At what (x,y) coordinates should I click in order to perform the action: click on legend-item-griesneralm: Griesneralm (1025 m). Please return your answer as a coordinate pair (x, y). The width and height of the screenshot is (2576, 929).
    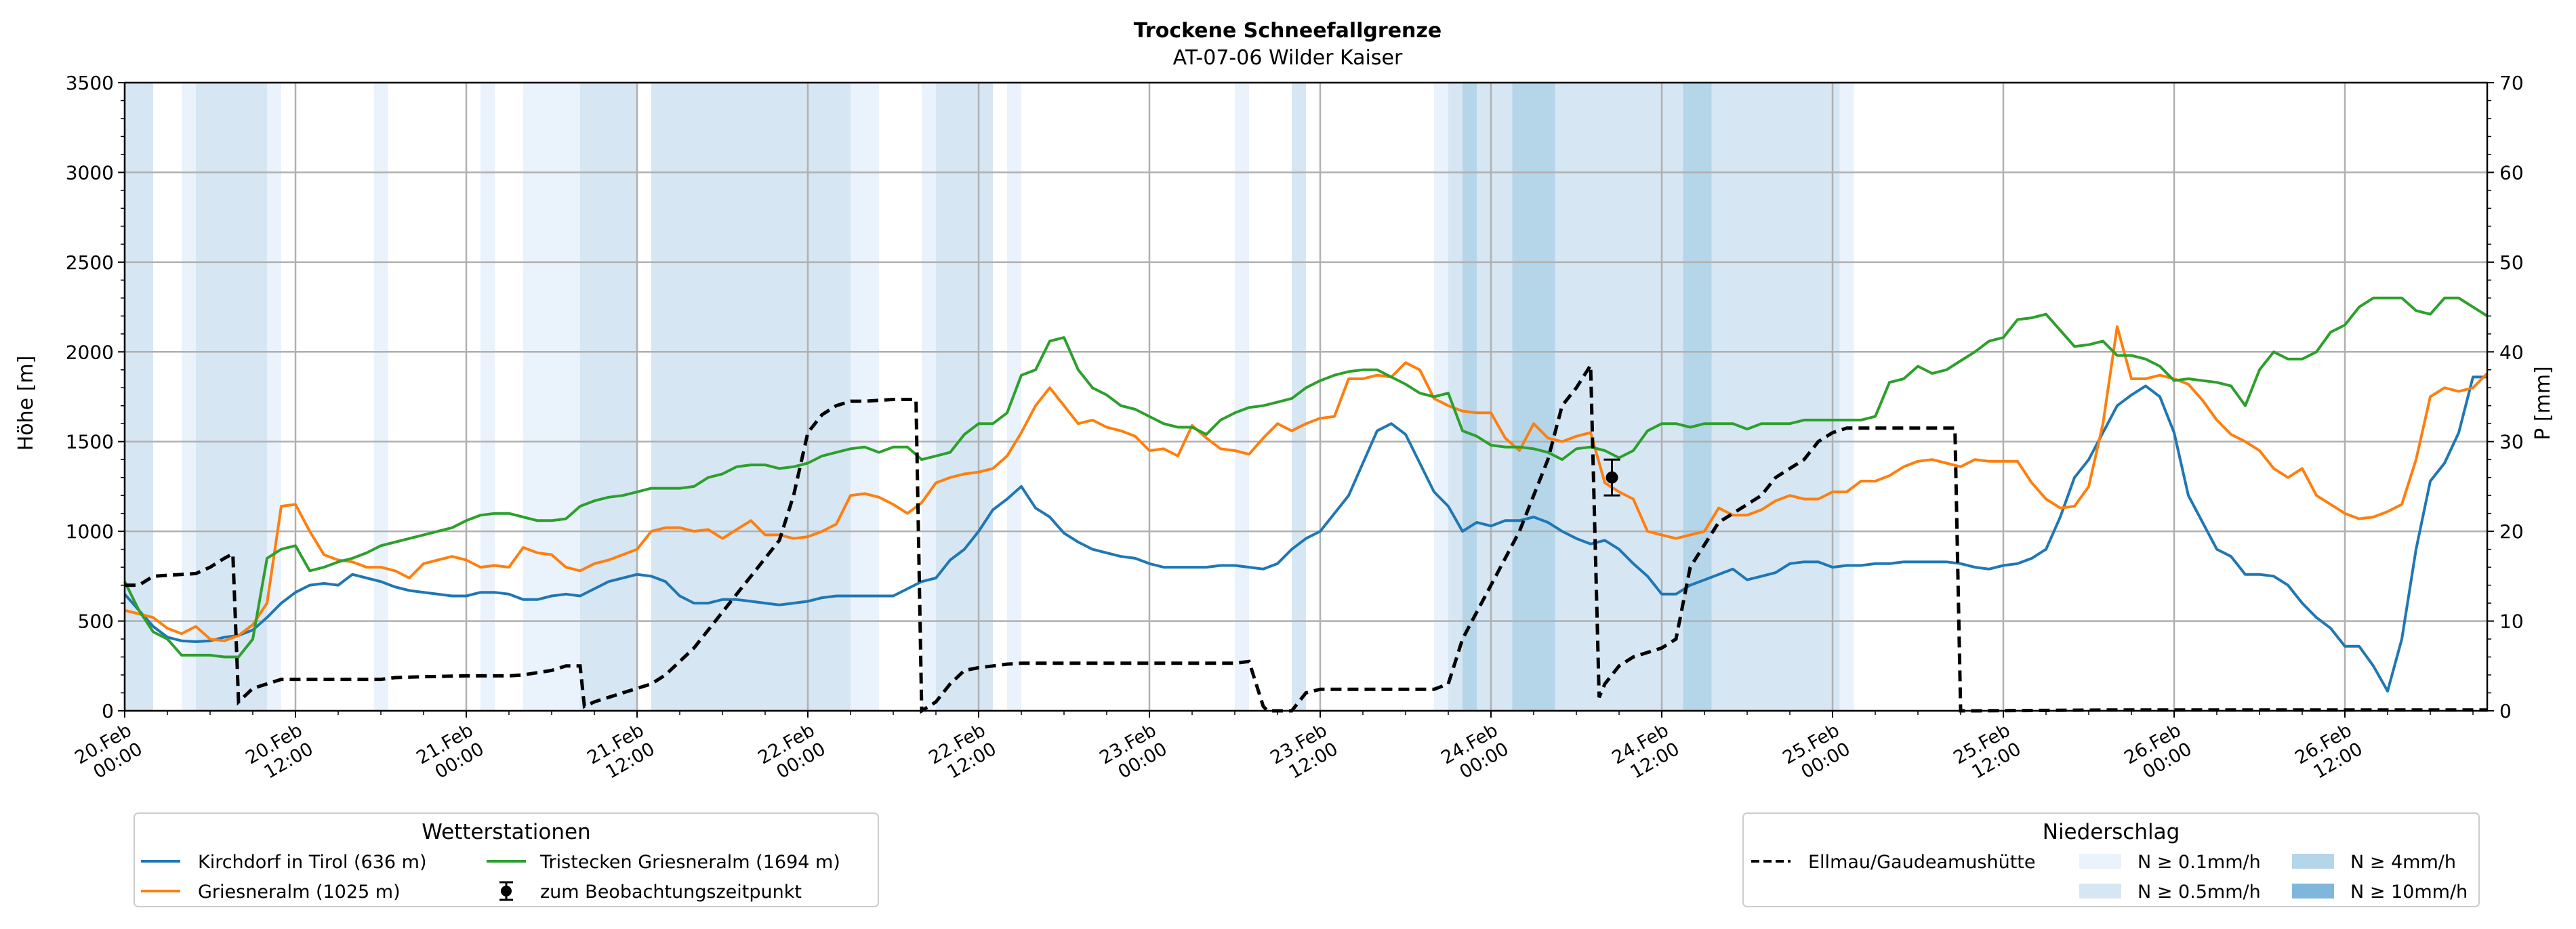
    Looking at the image, I should click on (299, 892).